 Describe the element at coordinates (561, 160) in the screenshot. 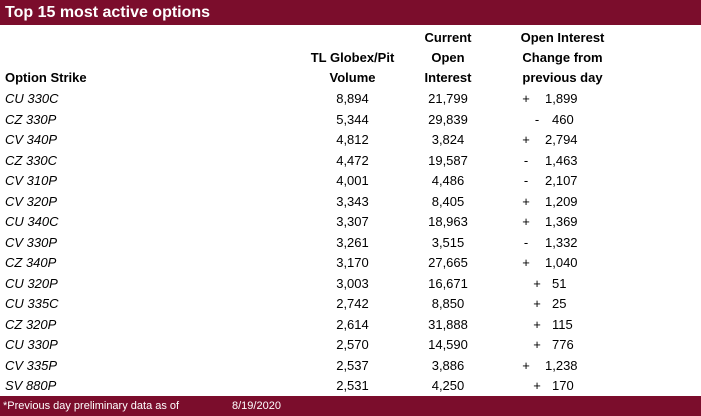

I see `change-value: 1,463` at that location.